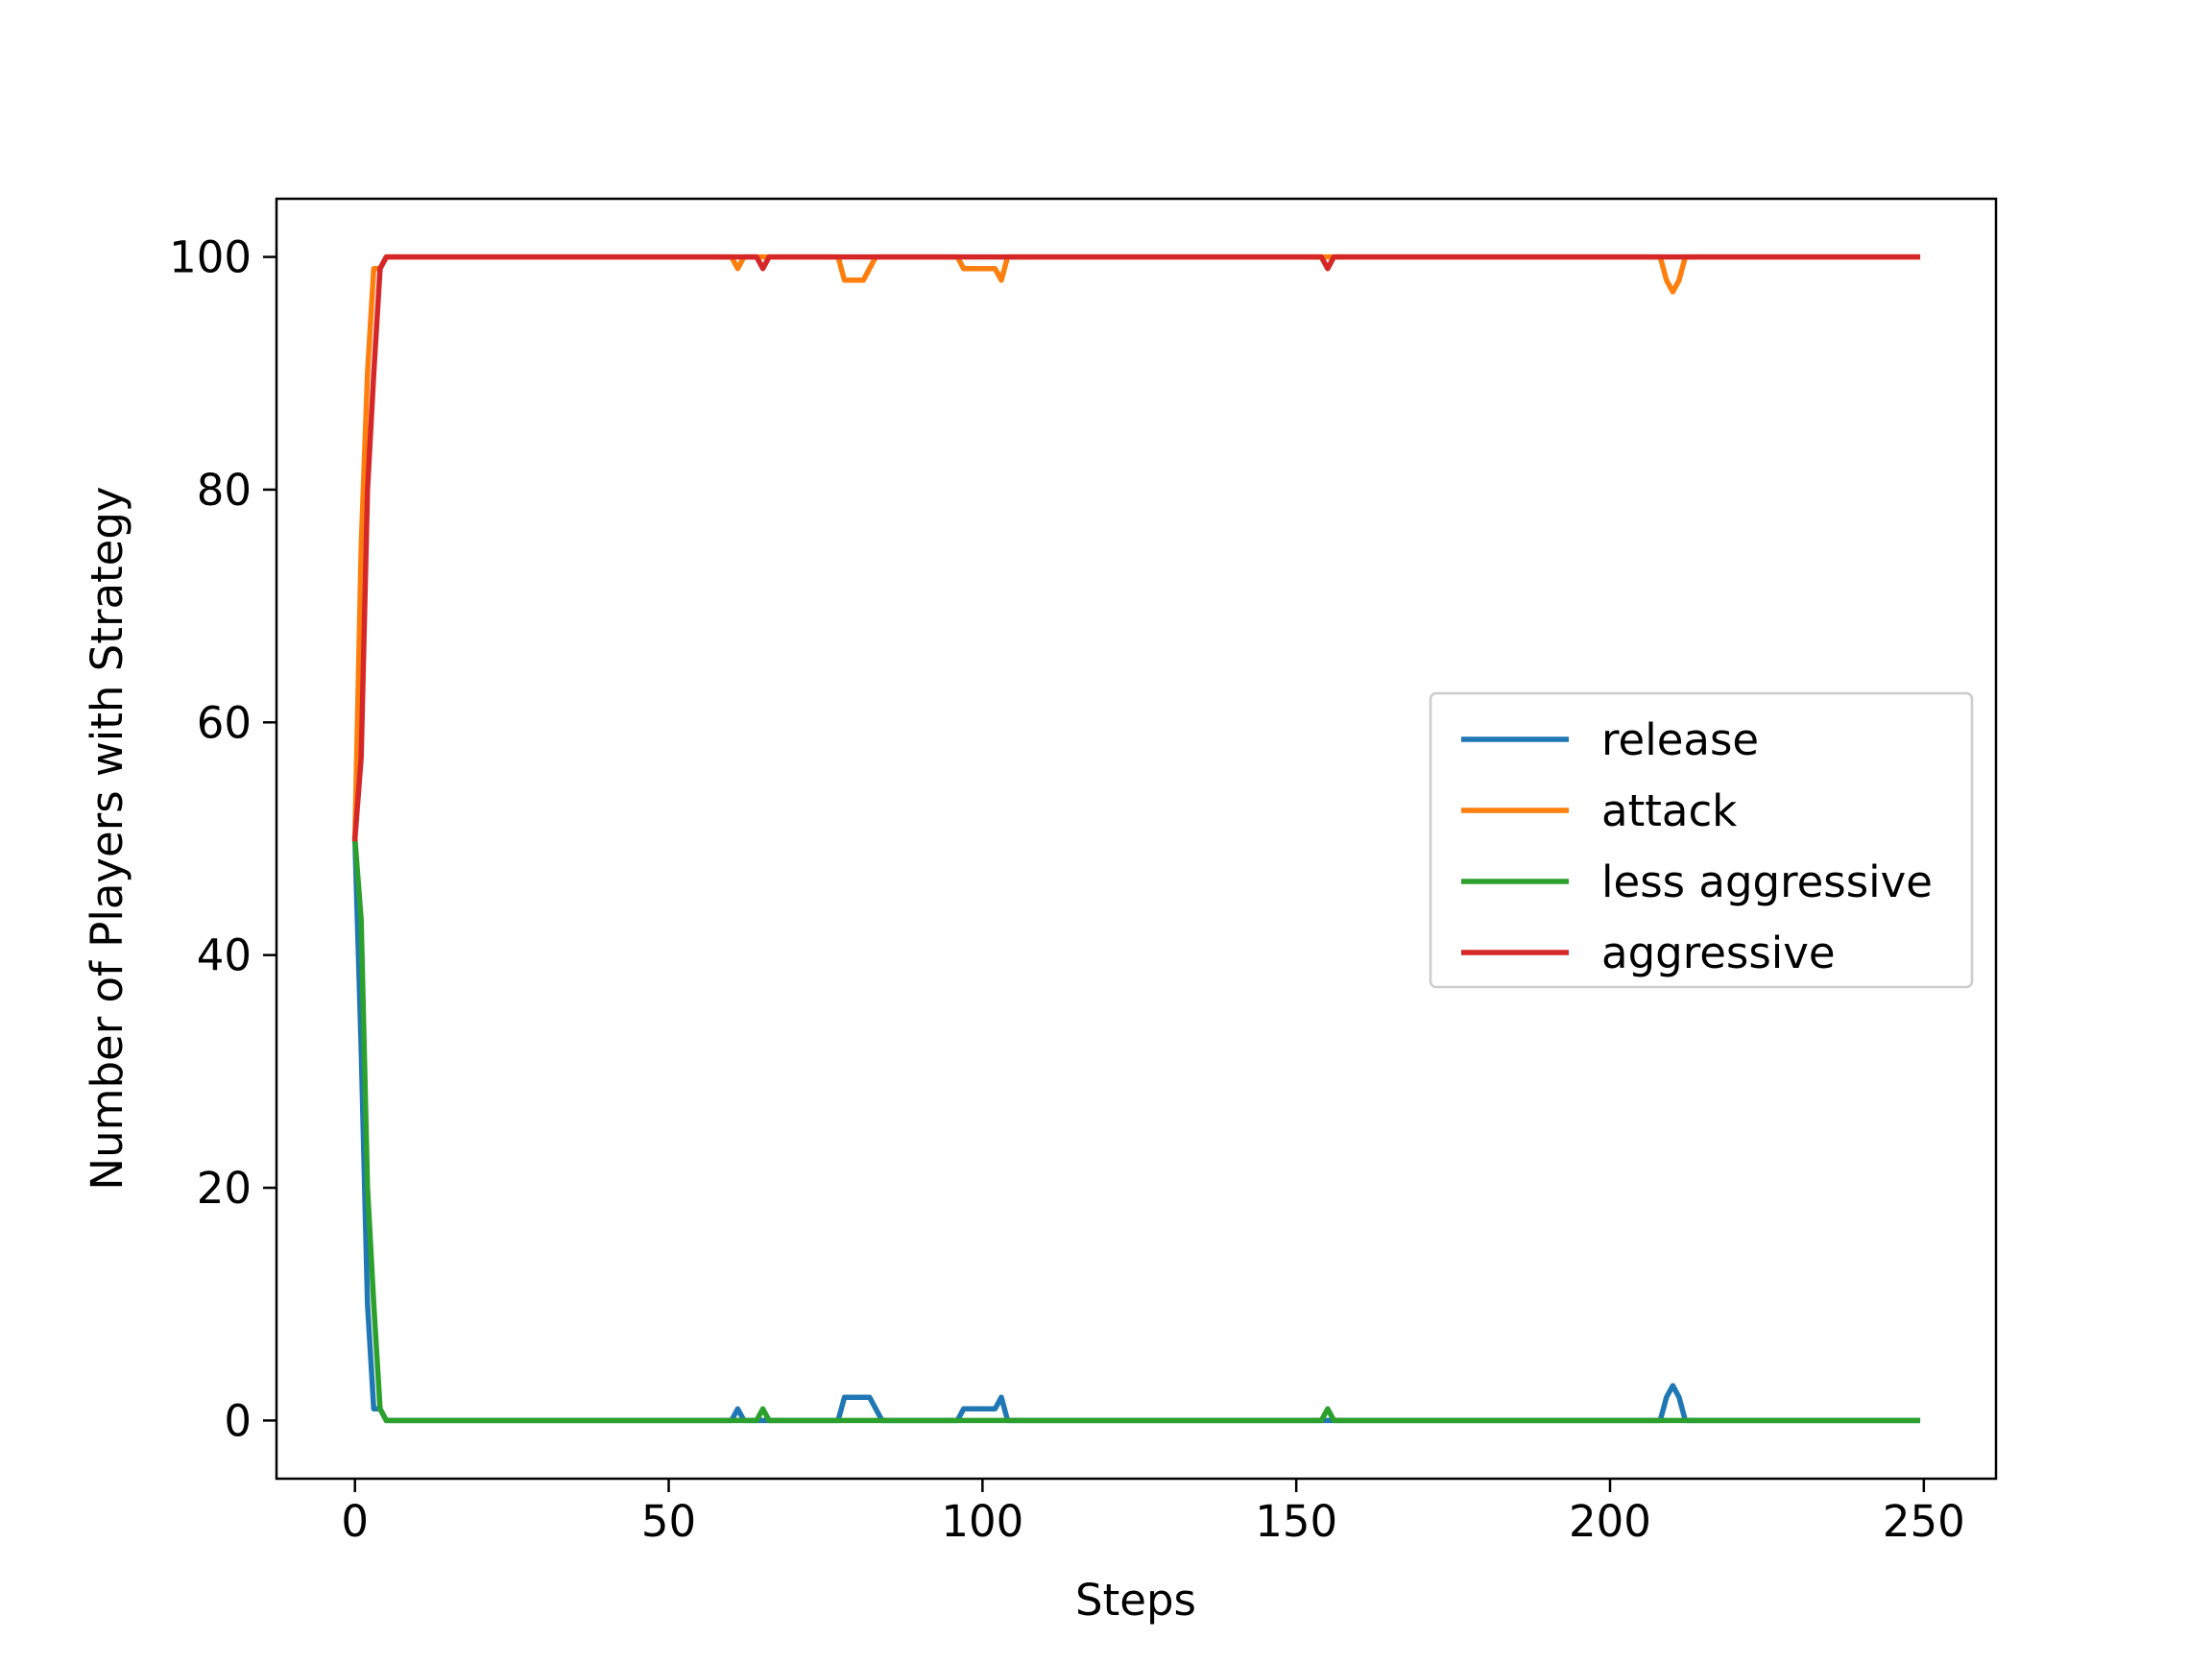 Image resolution: width=2212 pixels, height=1664 pixels. Describe the element at coordinates (1680, 739) in the screenshot. I see `legend-label-0: release` at that location.